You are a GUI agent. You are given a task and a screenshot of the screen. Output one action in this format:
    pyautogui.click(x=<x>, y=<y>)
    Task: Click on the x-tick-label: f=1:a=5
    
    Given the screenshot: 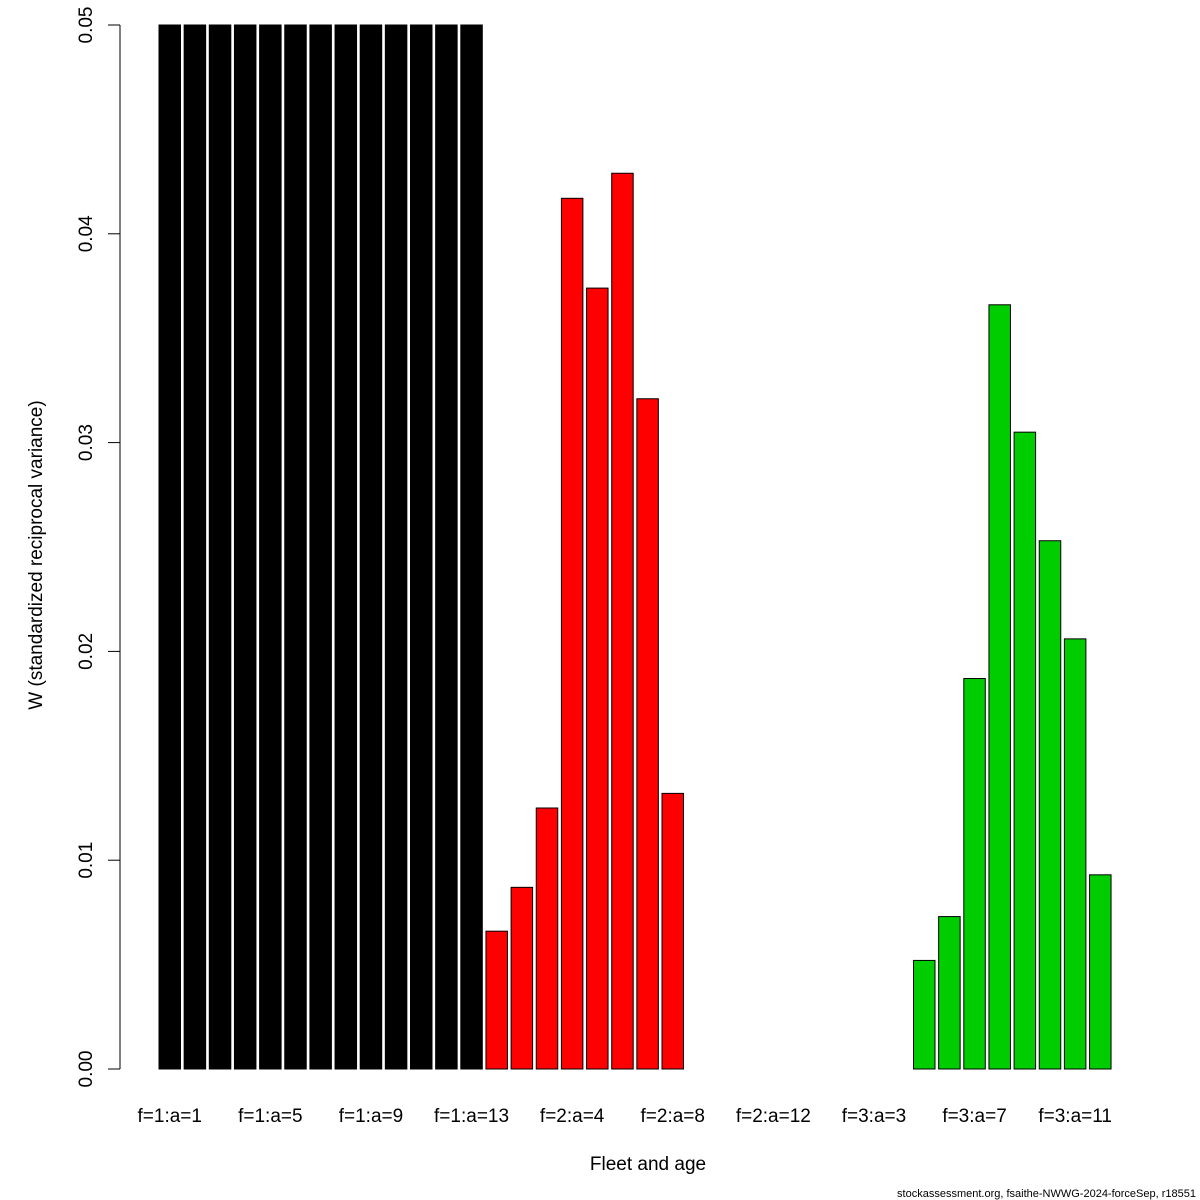 What is the action you would take?
    pyautogui.click(x=270, y=1116)
    